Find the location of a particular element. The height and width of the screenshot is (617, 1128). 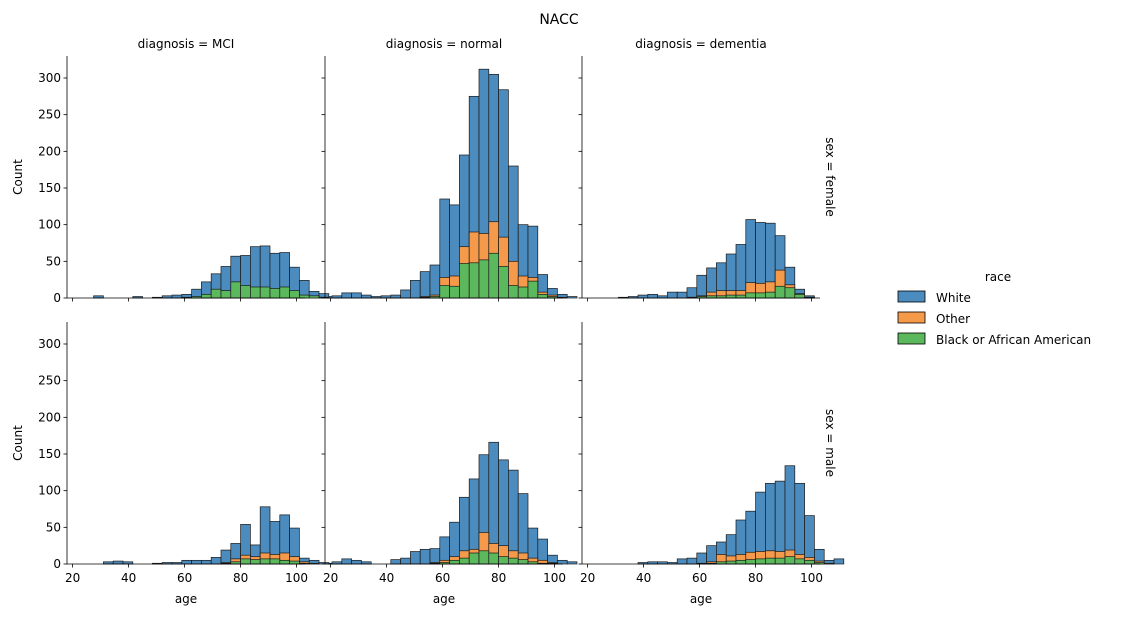

row-title: sex = male is located at coordinates (830, 443).